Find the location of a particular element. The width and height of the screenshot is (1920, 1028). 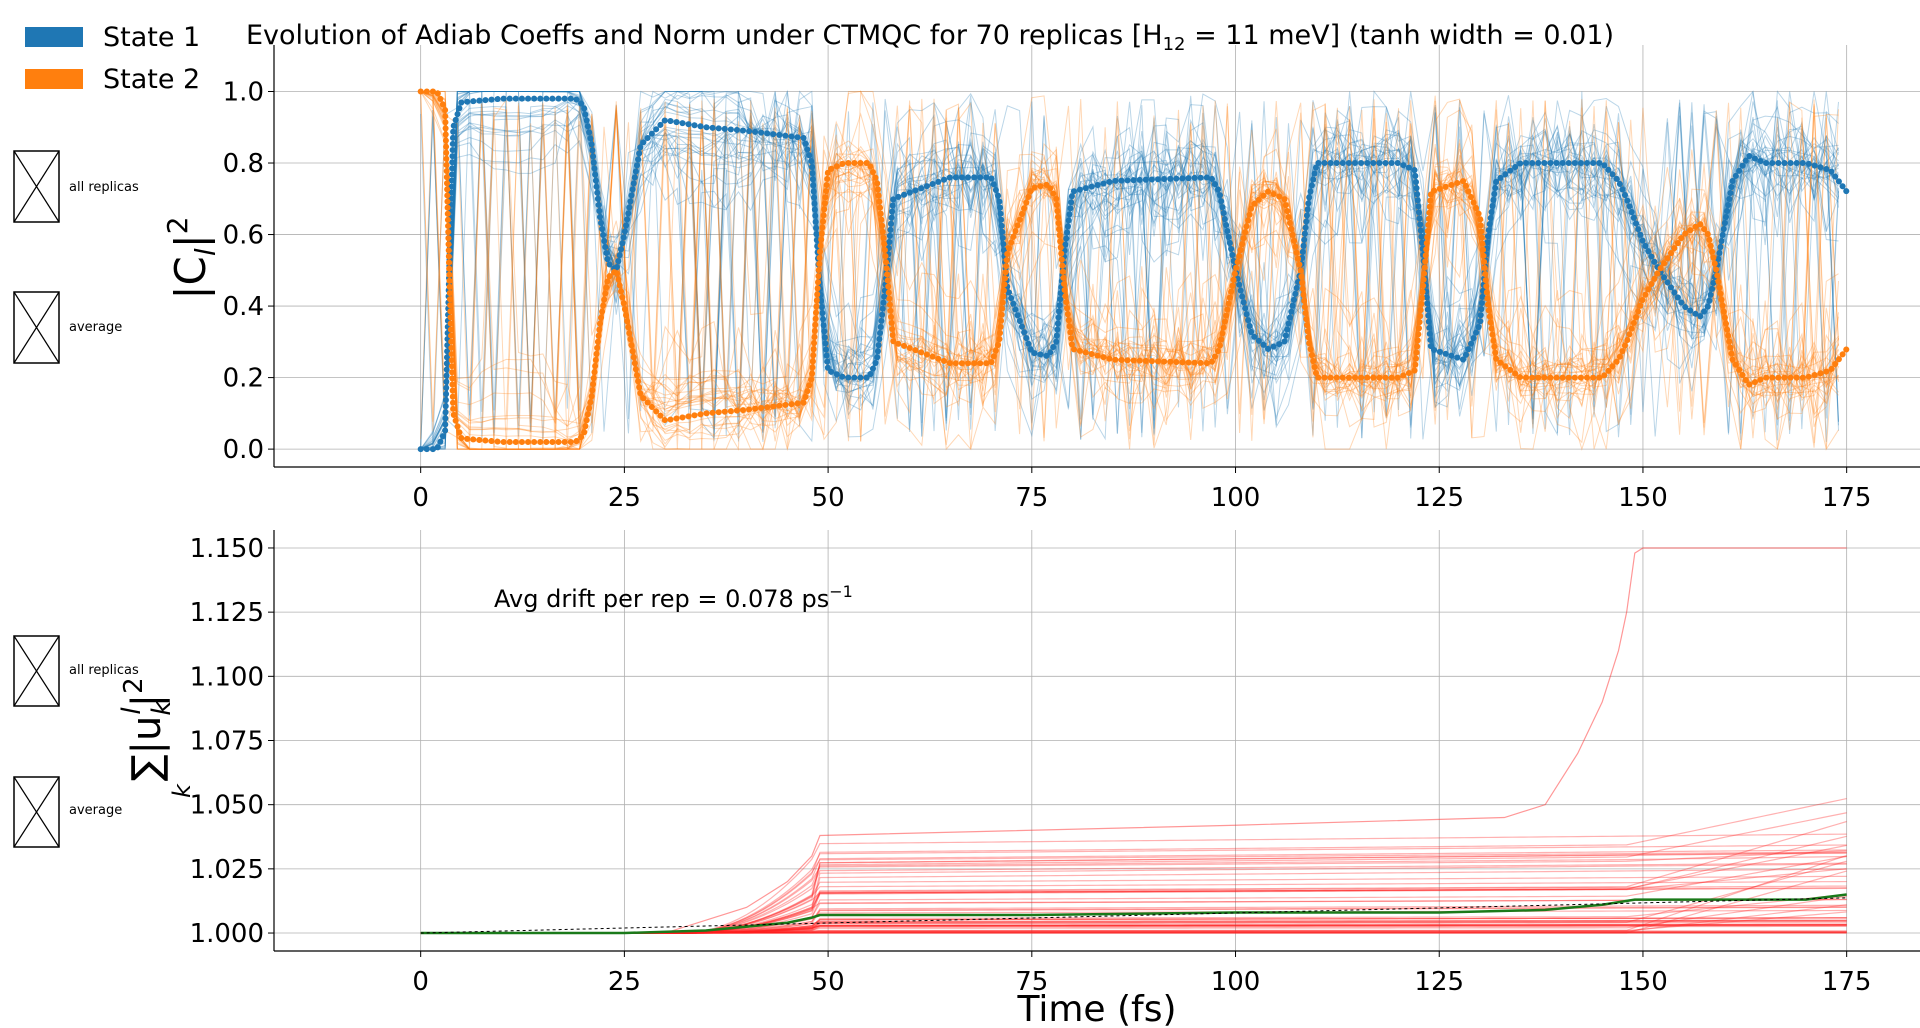

x-tick-label: 0 is located at coordinates (420, 982).